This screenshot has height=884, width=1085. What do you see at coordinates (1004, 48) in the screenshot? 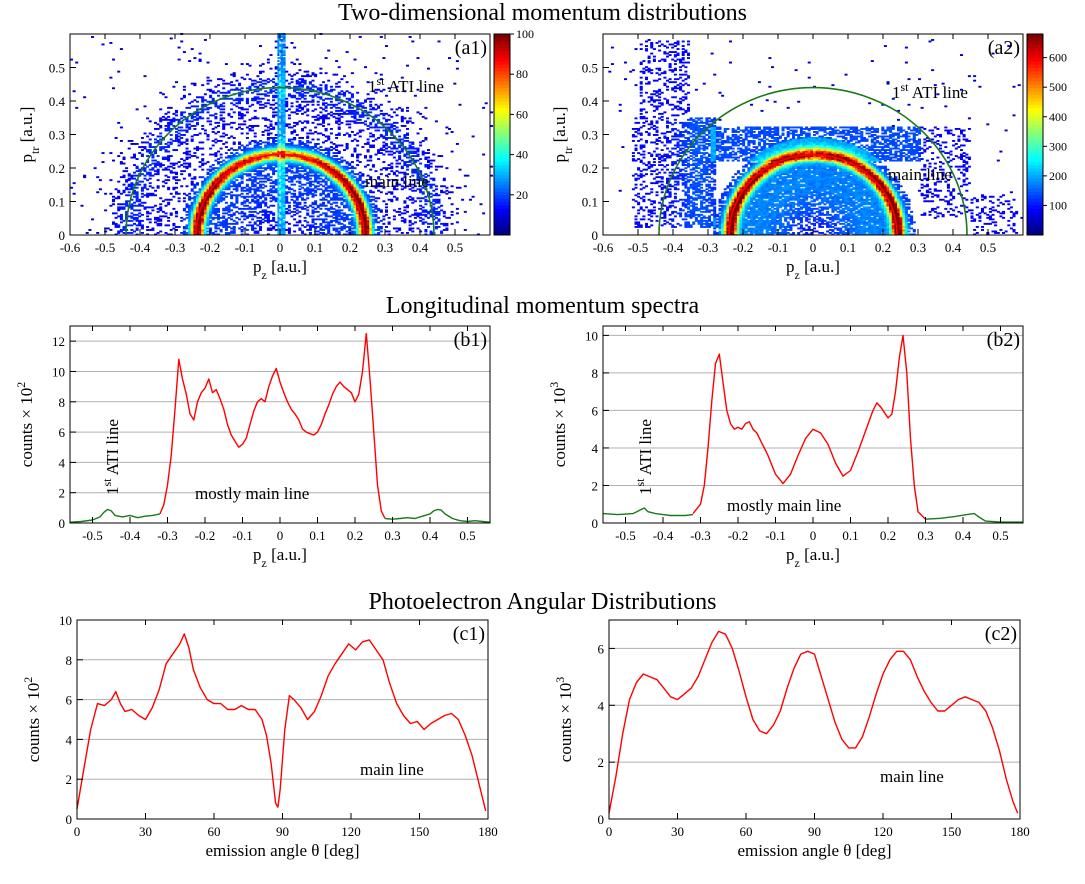
I see `panel-label: (a2)` at bounding box center [1004, 48].